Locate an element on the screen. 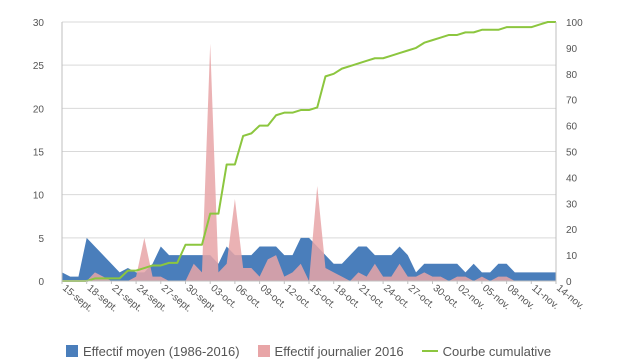  y2-tick-label: 100 is located at coordinates (574, 23).